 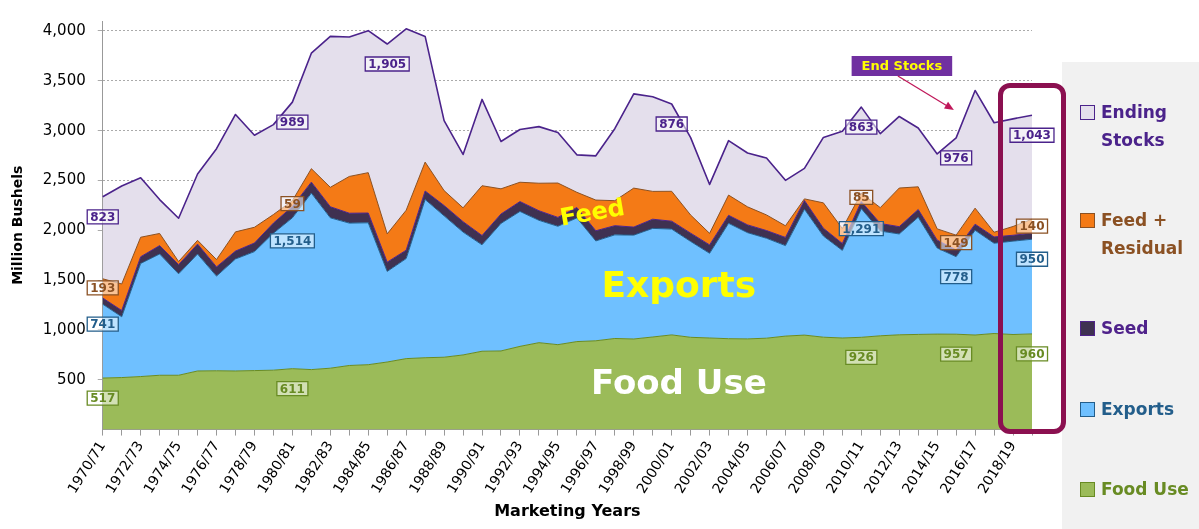 I want to click on annotation: Food Use, so click(x=679, y=382).